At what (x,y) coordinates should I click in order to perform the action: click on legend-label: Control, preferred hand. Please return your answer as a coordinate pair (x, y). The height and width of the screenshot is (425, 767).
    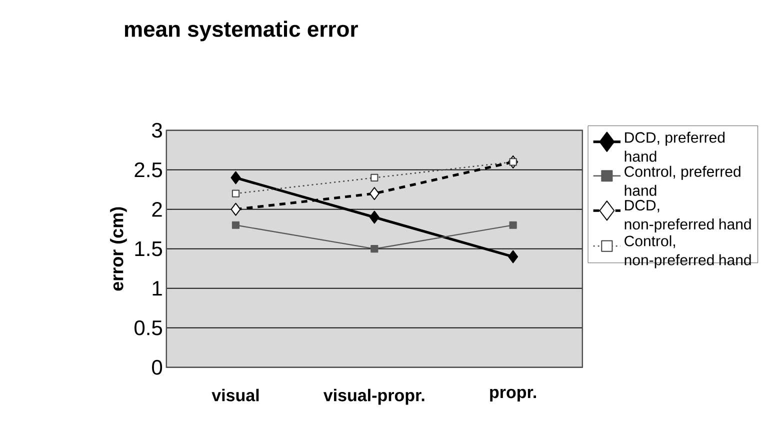
    Looking at the image, I should click on (682, 181).